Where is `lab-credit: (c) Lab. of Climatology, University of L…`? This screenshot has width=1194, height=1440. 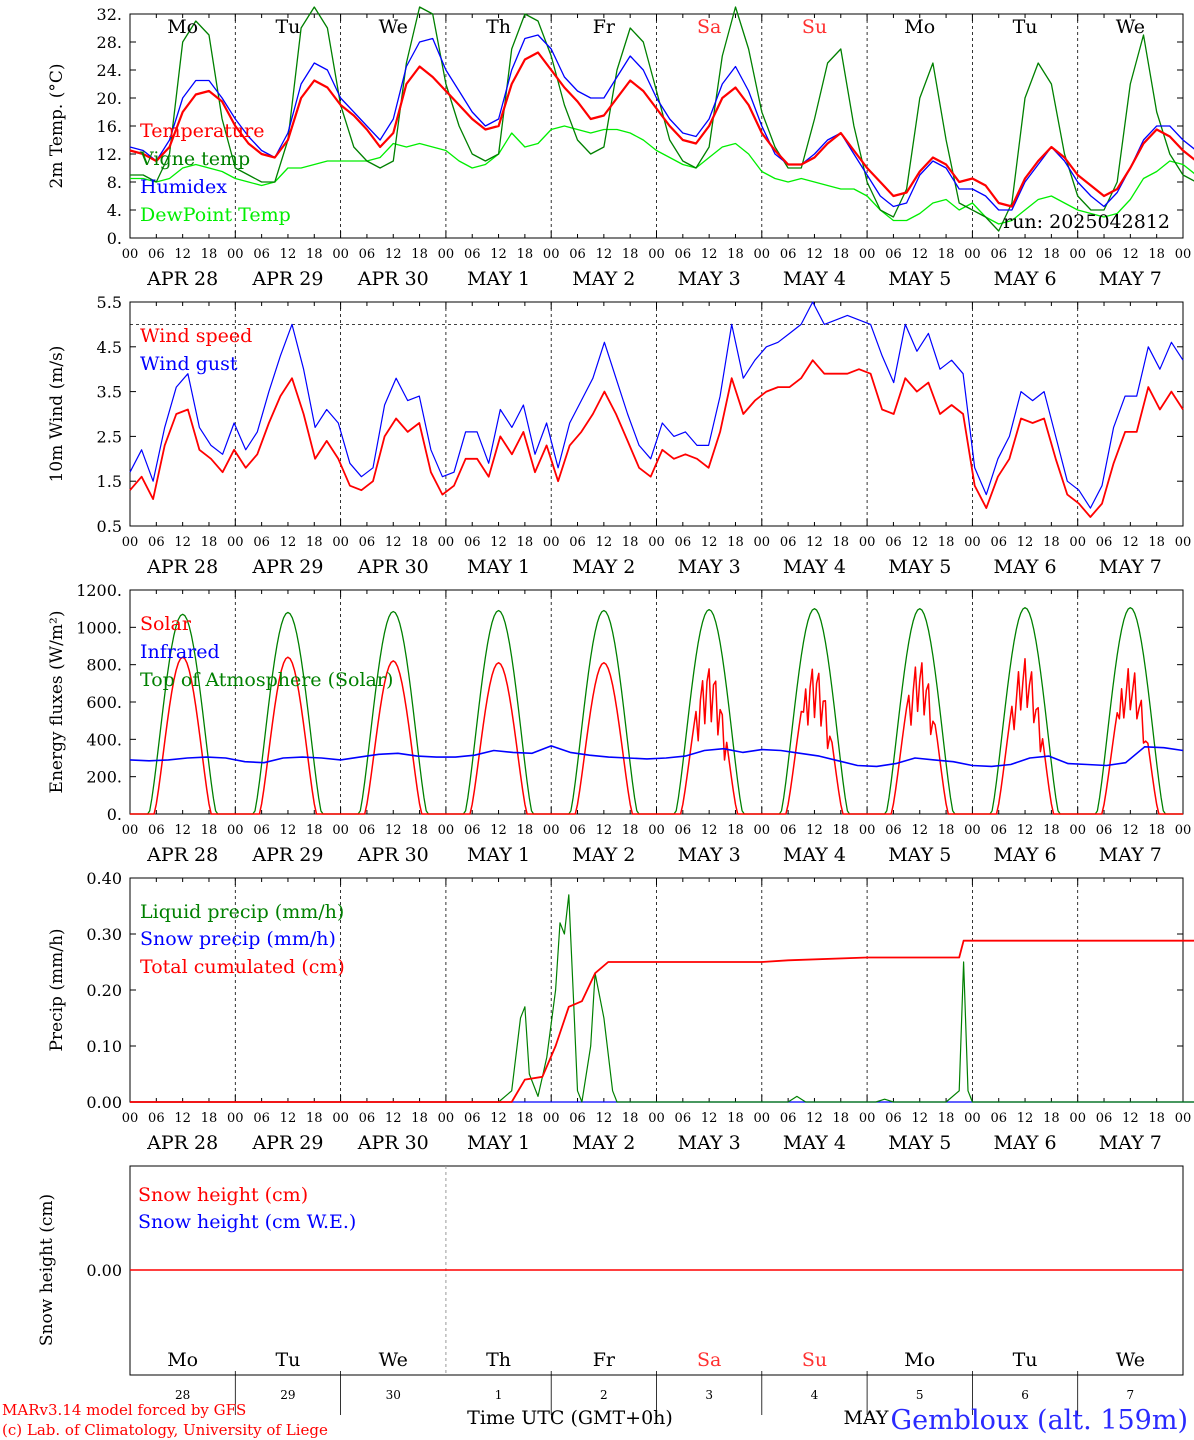 lab-credit: (c) Lab. of Climatology, University of L… is located at coordinates (165, 1430).